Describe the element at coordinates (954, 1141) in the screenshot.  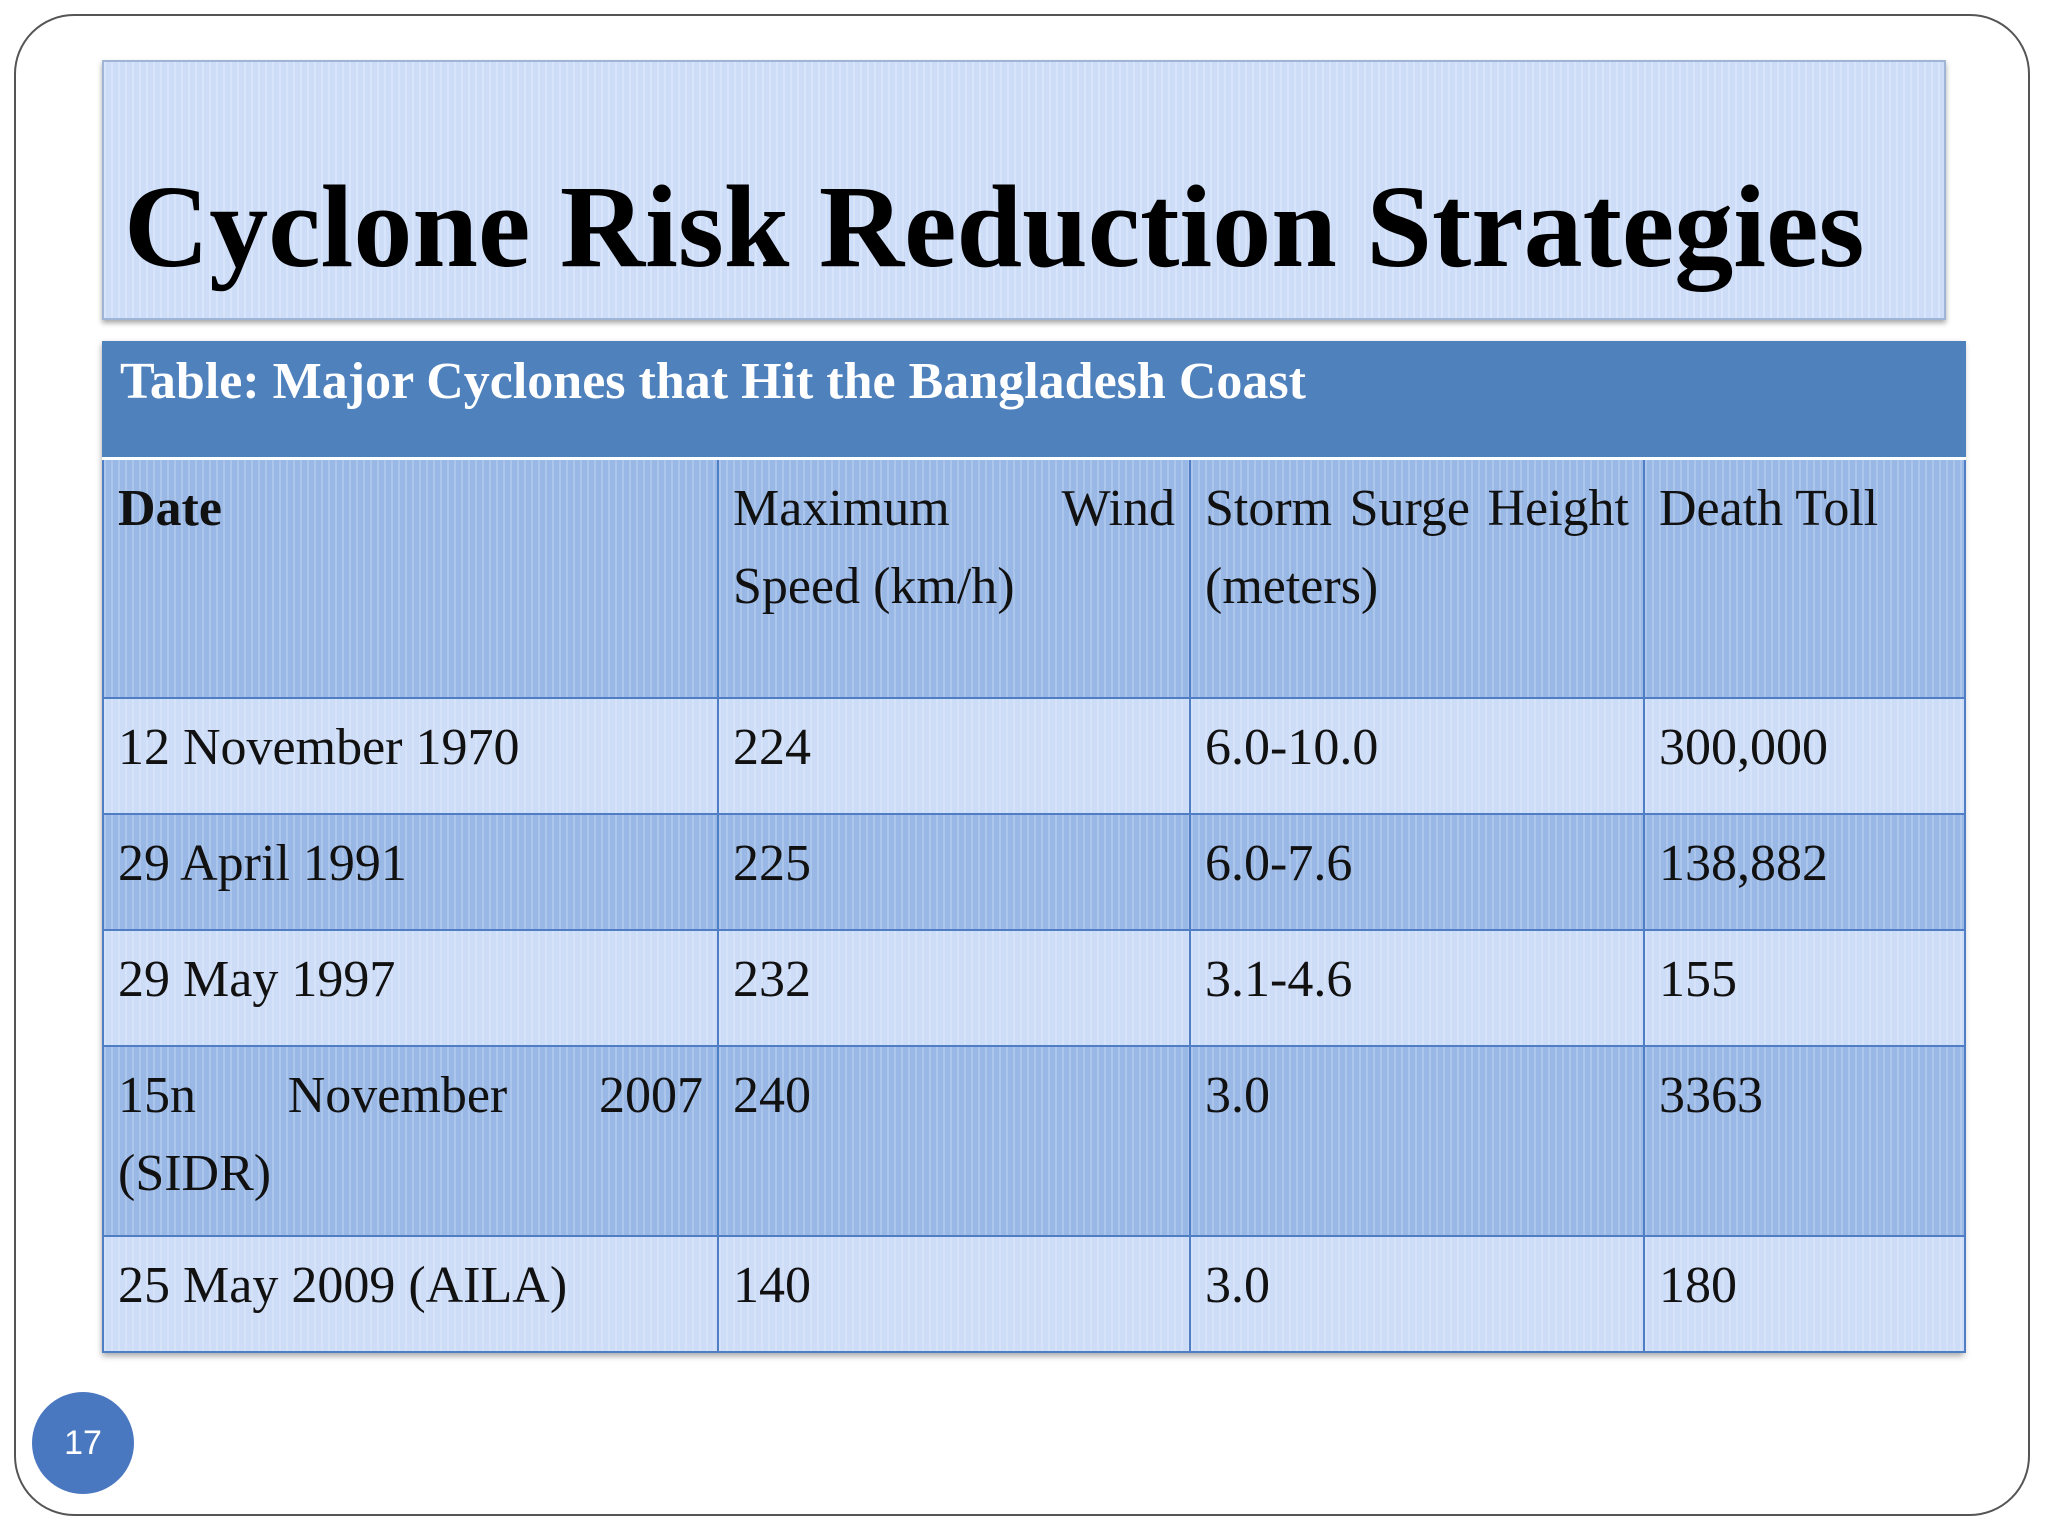
I see `cell-wind-speed: 240` at that location.